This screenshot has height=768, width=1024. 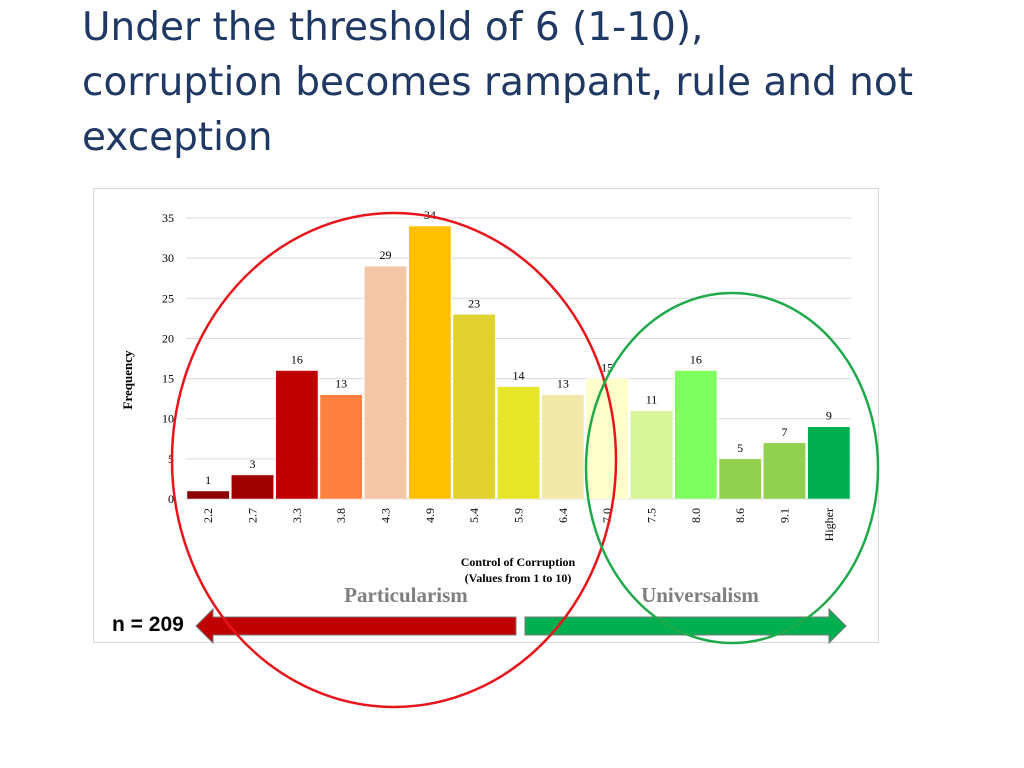 I want to click on universalism-label: Universalism, so click(x=700, y=595).